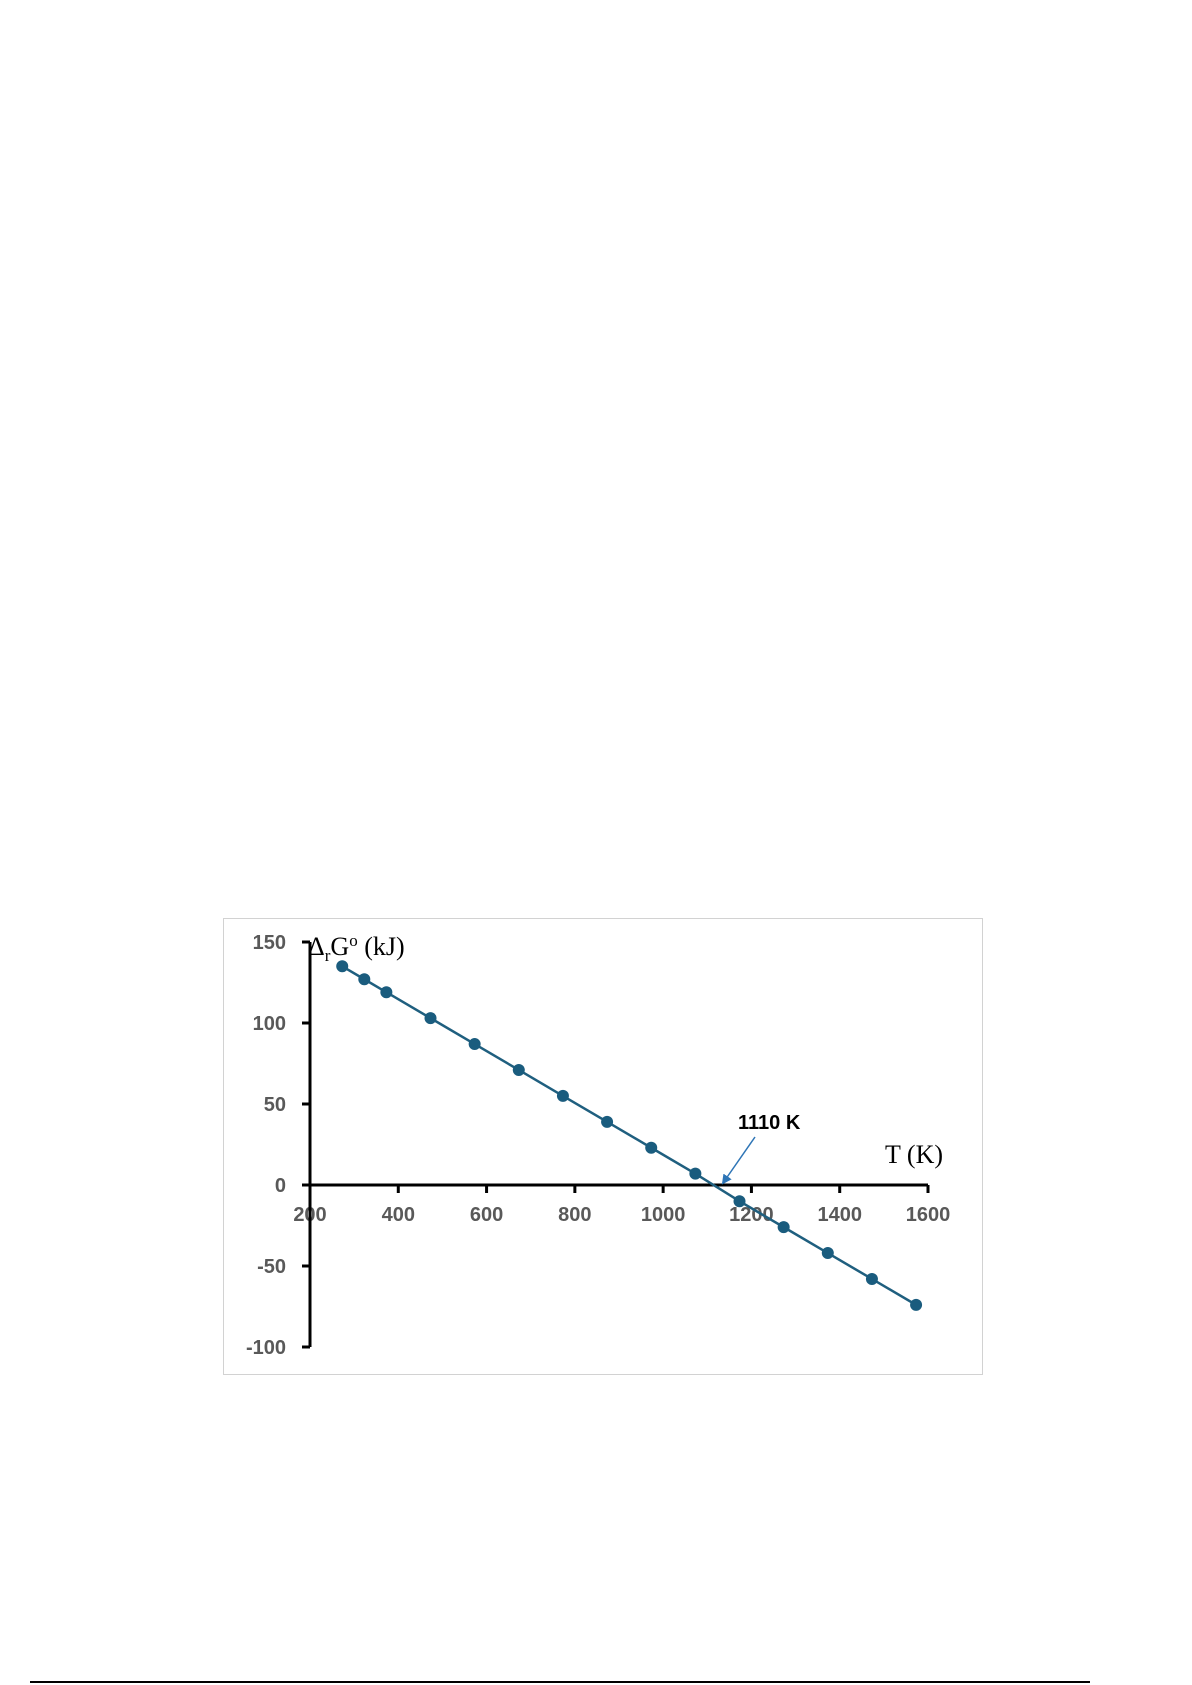  I want to click on x-tick-label: 1400, so click(839, 1215).